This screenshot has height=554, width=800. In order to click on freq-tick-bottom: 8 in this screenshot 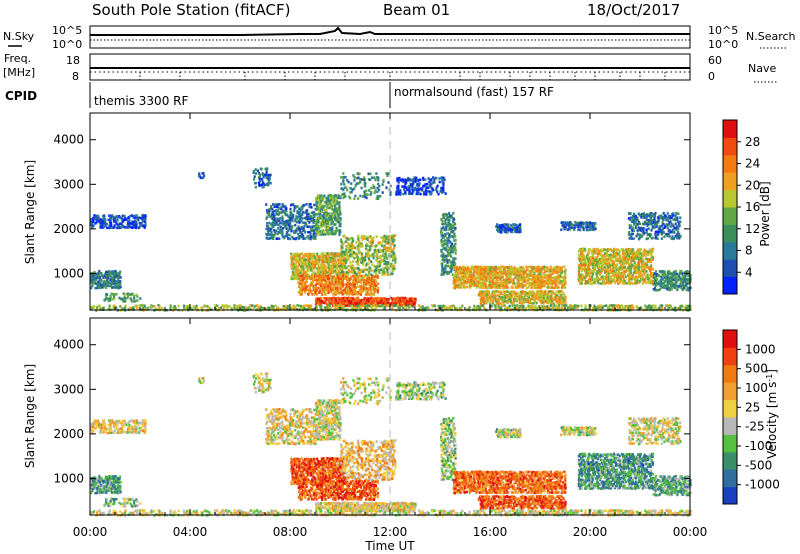, I will do `click(75, 76)`.